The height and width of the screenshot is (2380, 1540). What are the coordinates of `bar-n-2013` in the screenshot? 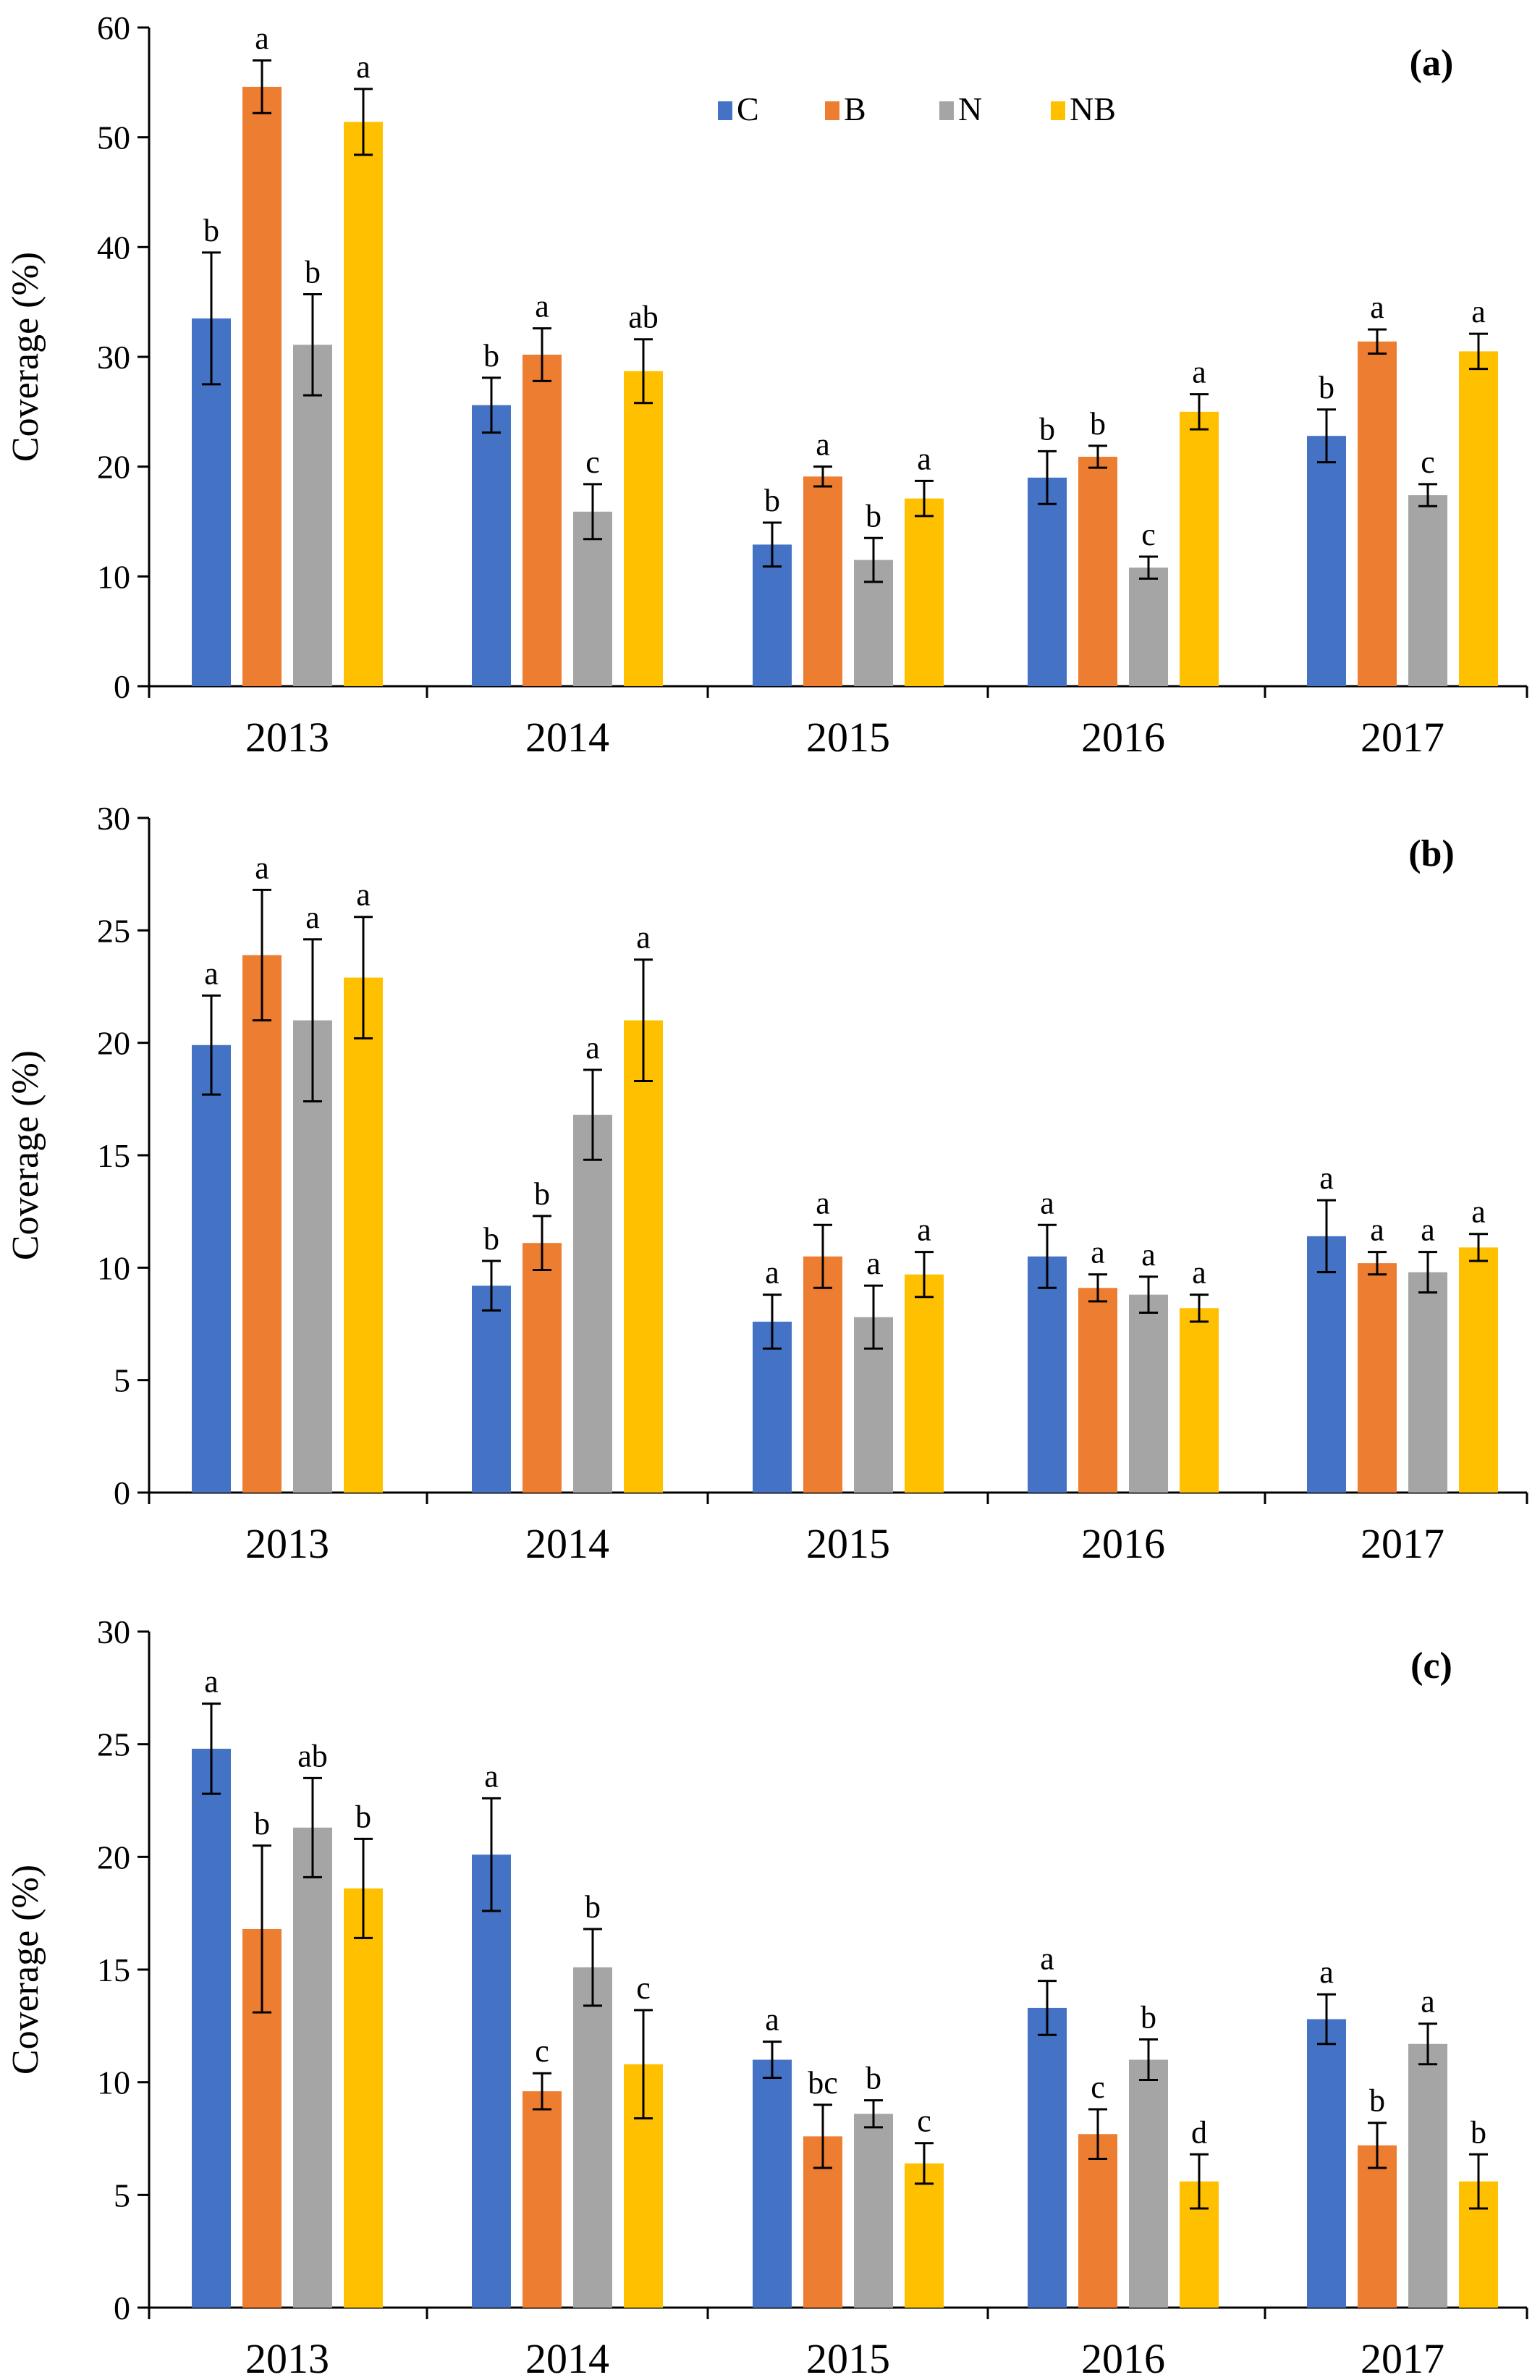 It's located at (312, 2067).